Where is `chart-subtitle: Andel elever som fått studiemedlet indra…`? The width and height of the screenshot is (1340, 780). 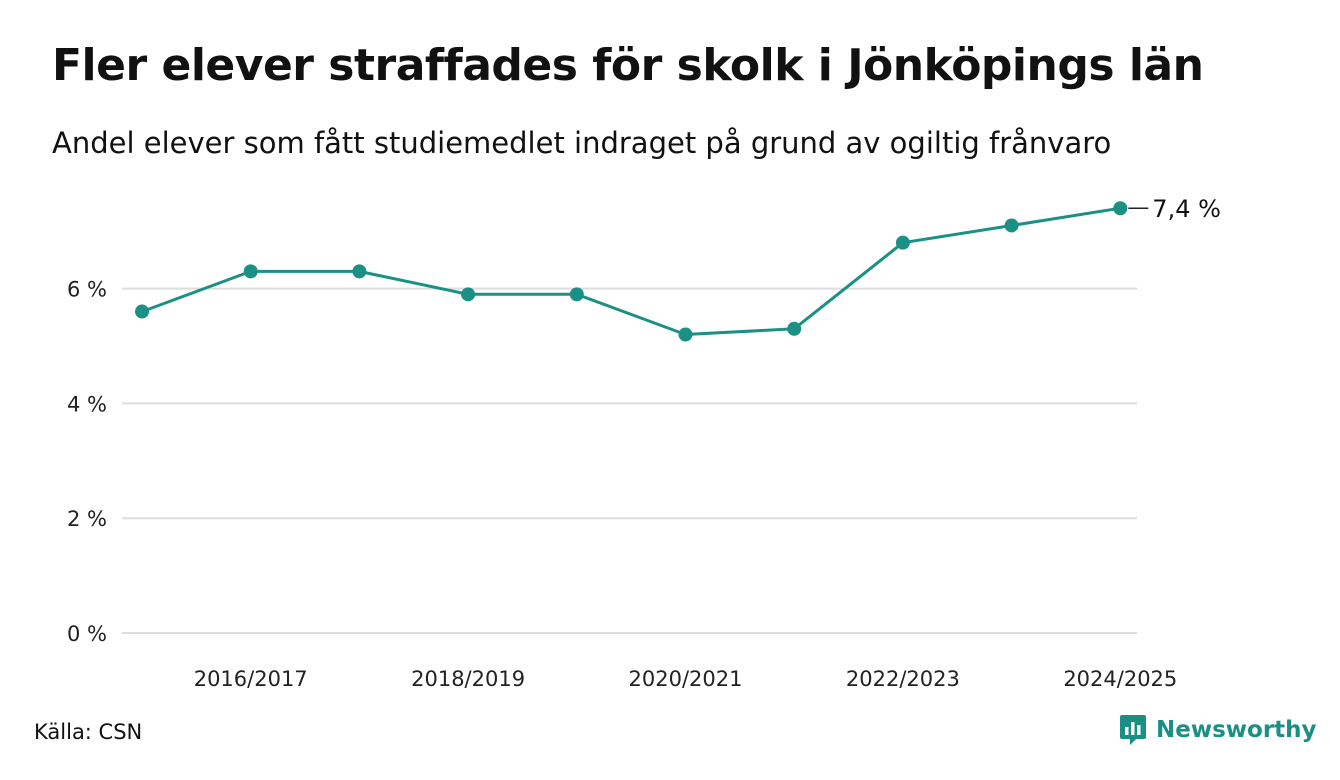
chart-subtitle: Andel elever som fått studiemedlet indra… is located at coordinates (582, 143).